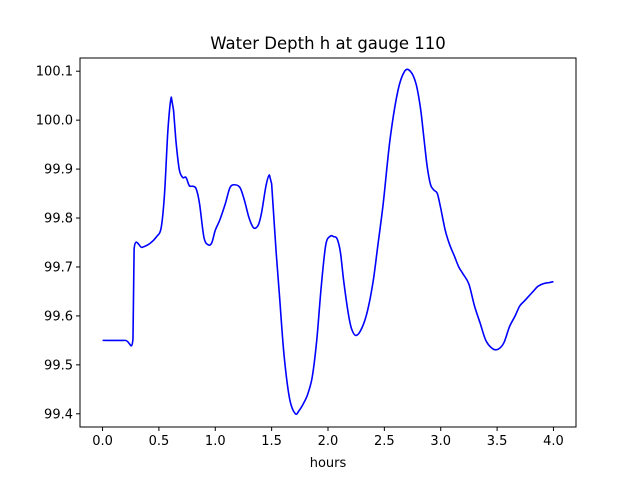 The width and height of the screenshot is (640, 480). I want to click on y-tick-label: 99.6, so click(58, 316).